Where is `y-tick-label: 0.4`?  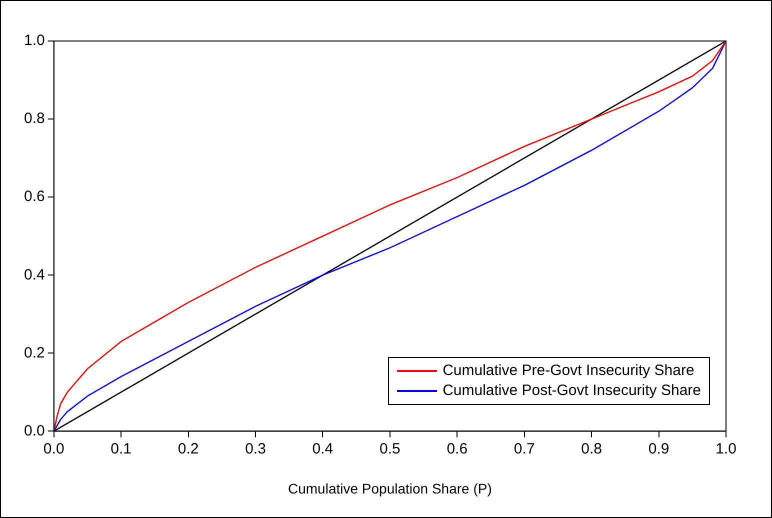 y-tick-label: 0.4 is located at coordinates (34, 275).